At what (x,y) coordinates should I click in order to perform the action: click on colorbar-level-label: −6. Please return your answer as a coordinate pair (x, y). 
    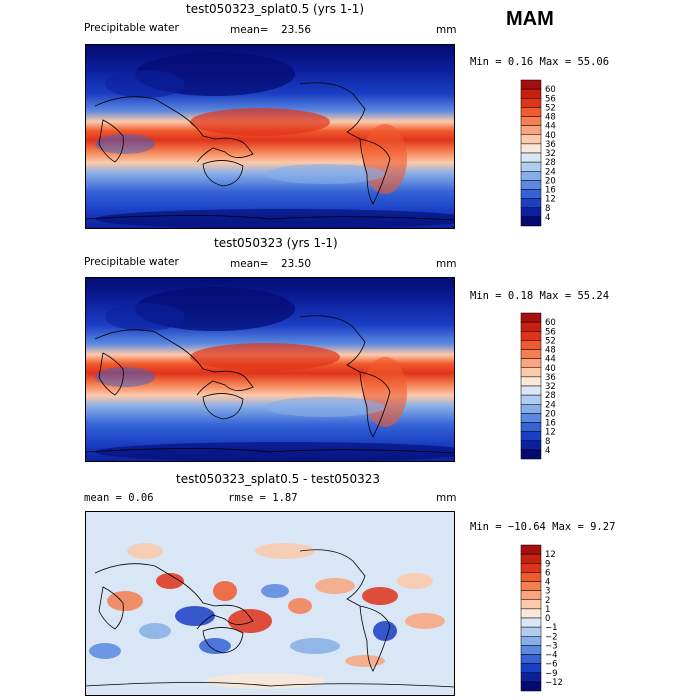
    Looking at the image, I should click on (551, 665).